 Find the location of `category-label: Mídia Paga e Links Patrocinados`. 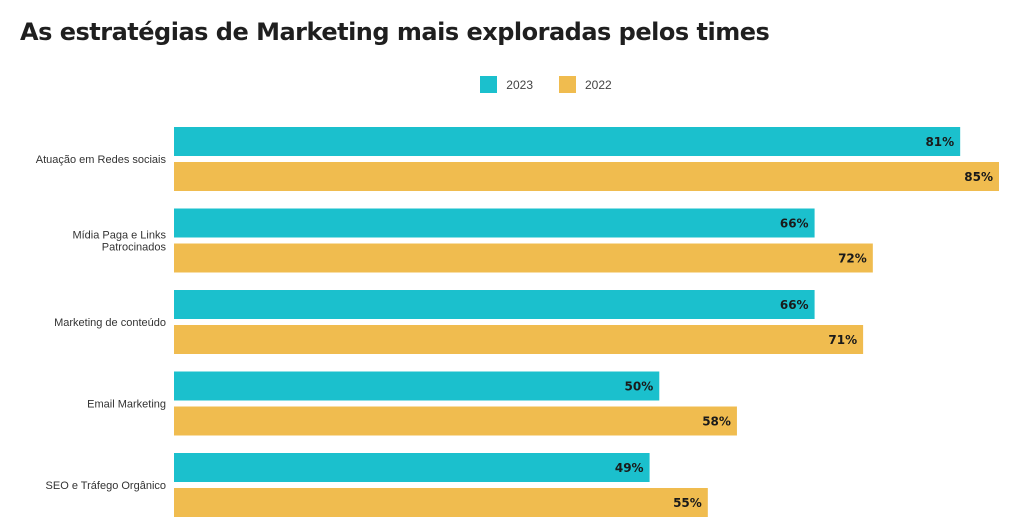

category-label: Mídia Paga e Links Patrocinados is located at coordinates (119, 242).